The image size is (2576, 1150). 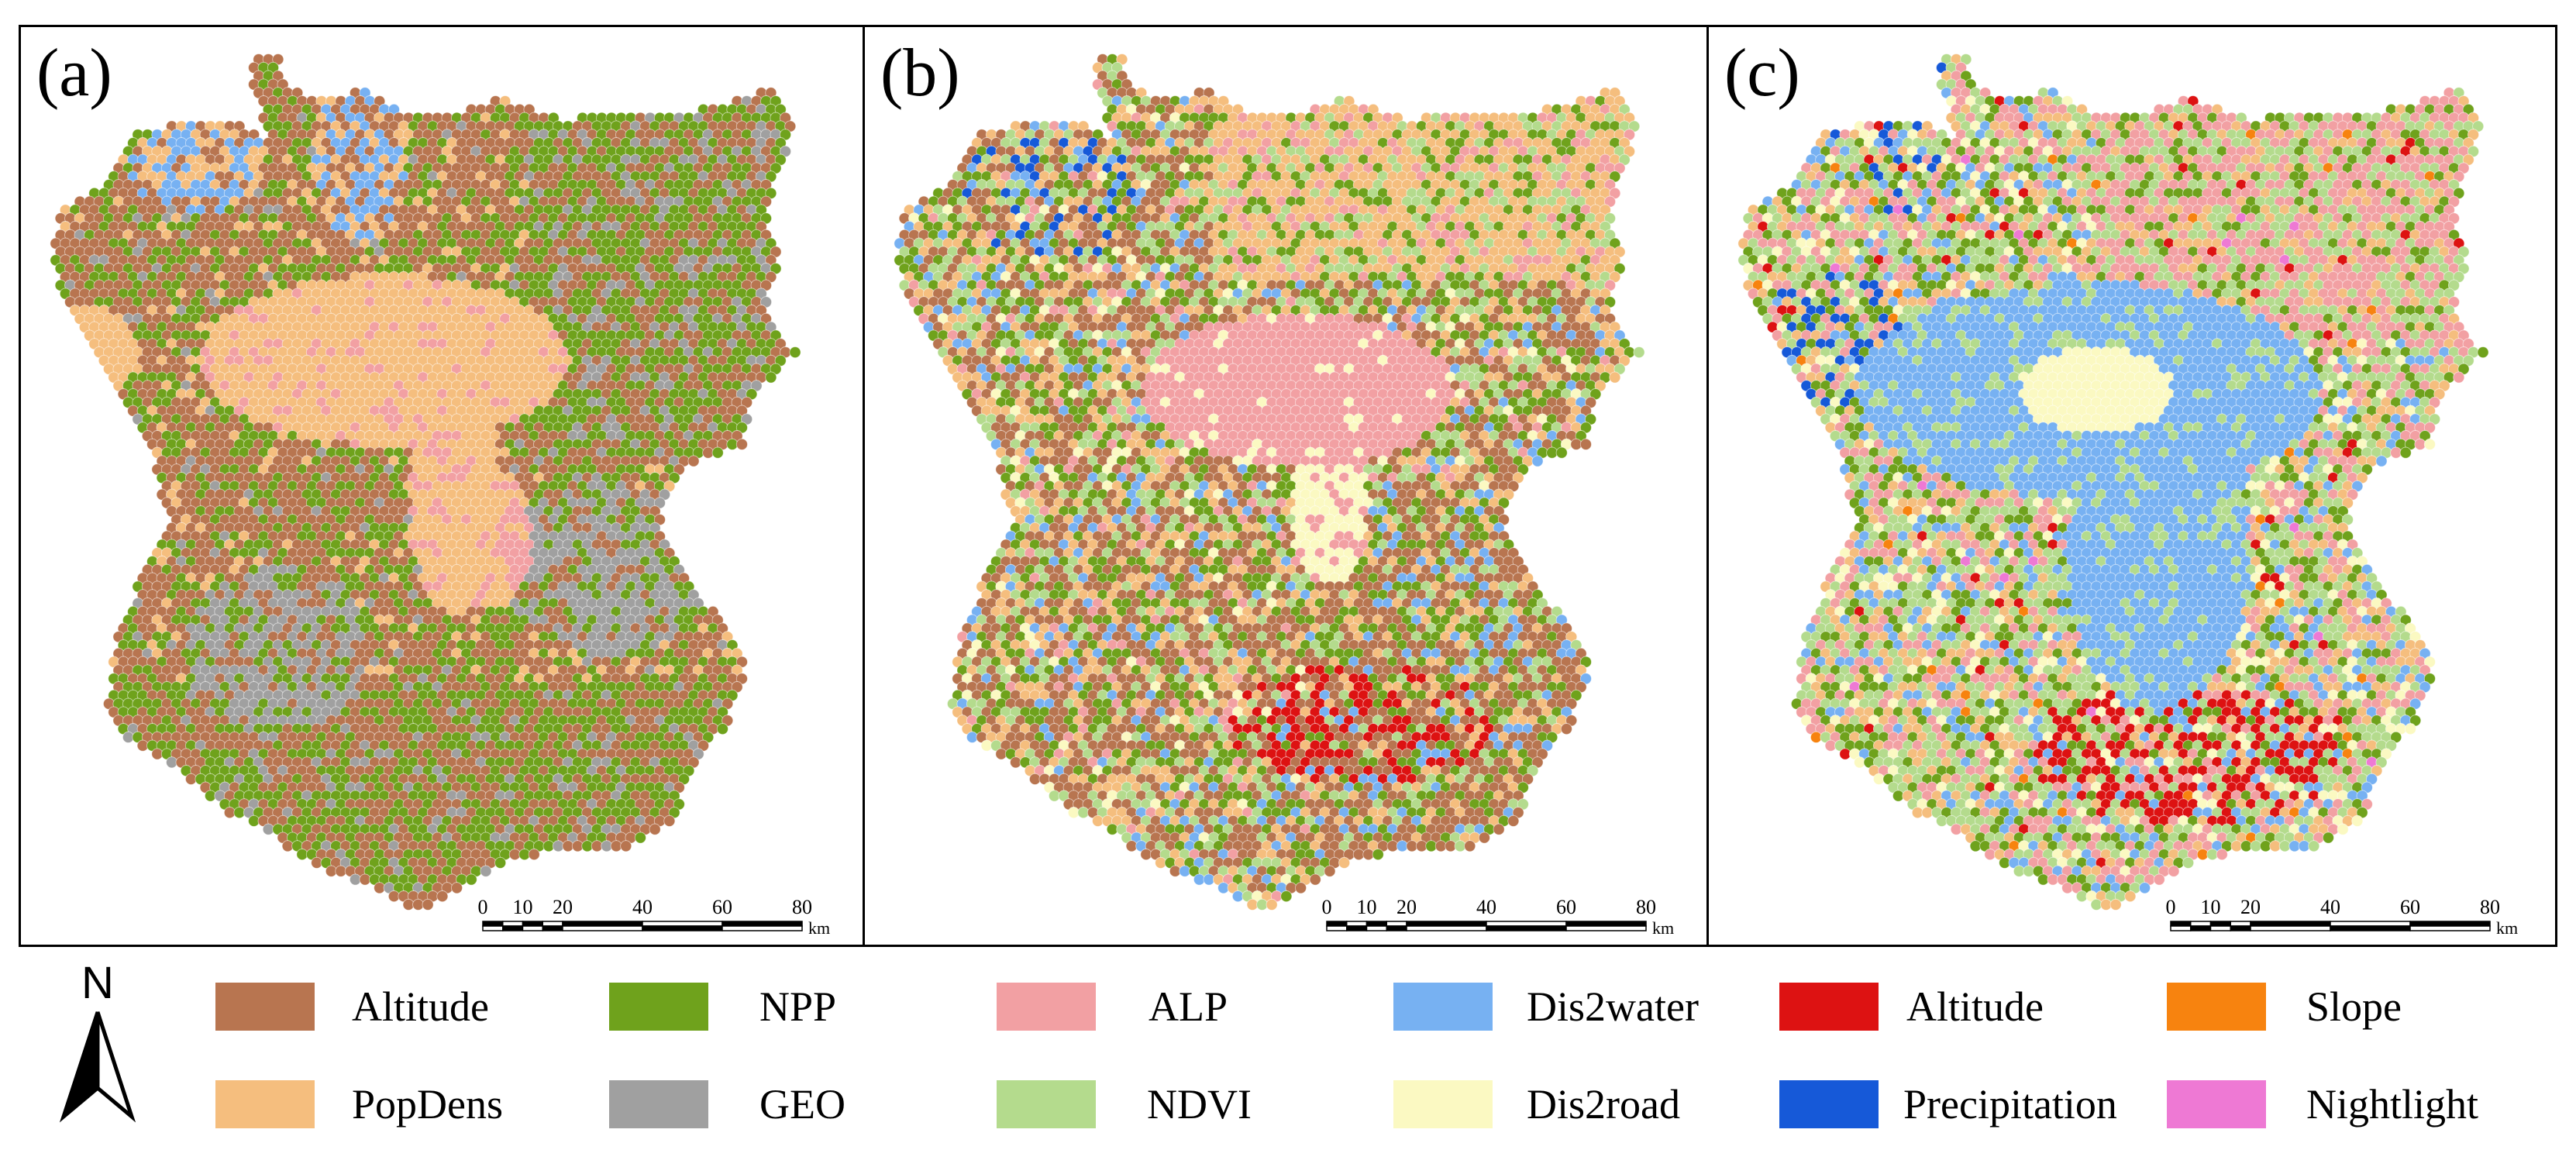 I want to click on legend-swatch-dis2water, so click(x=1443, y=1007).